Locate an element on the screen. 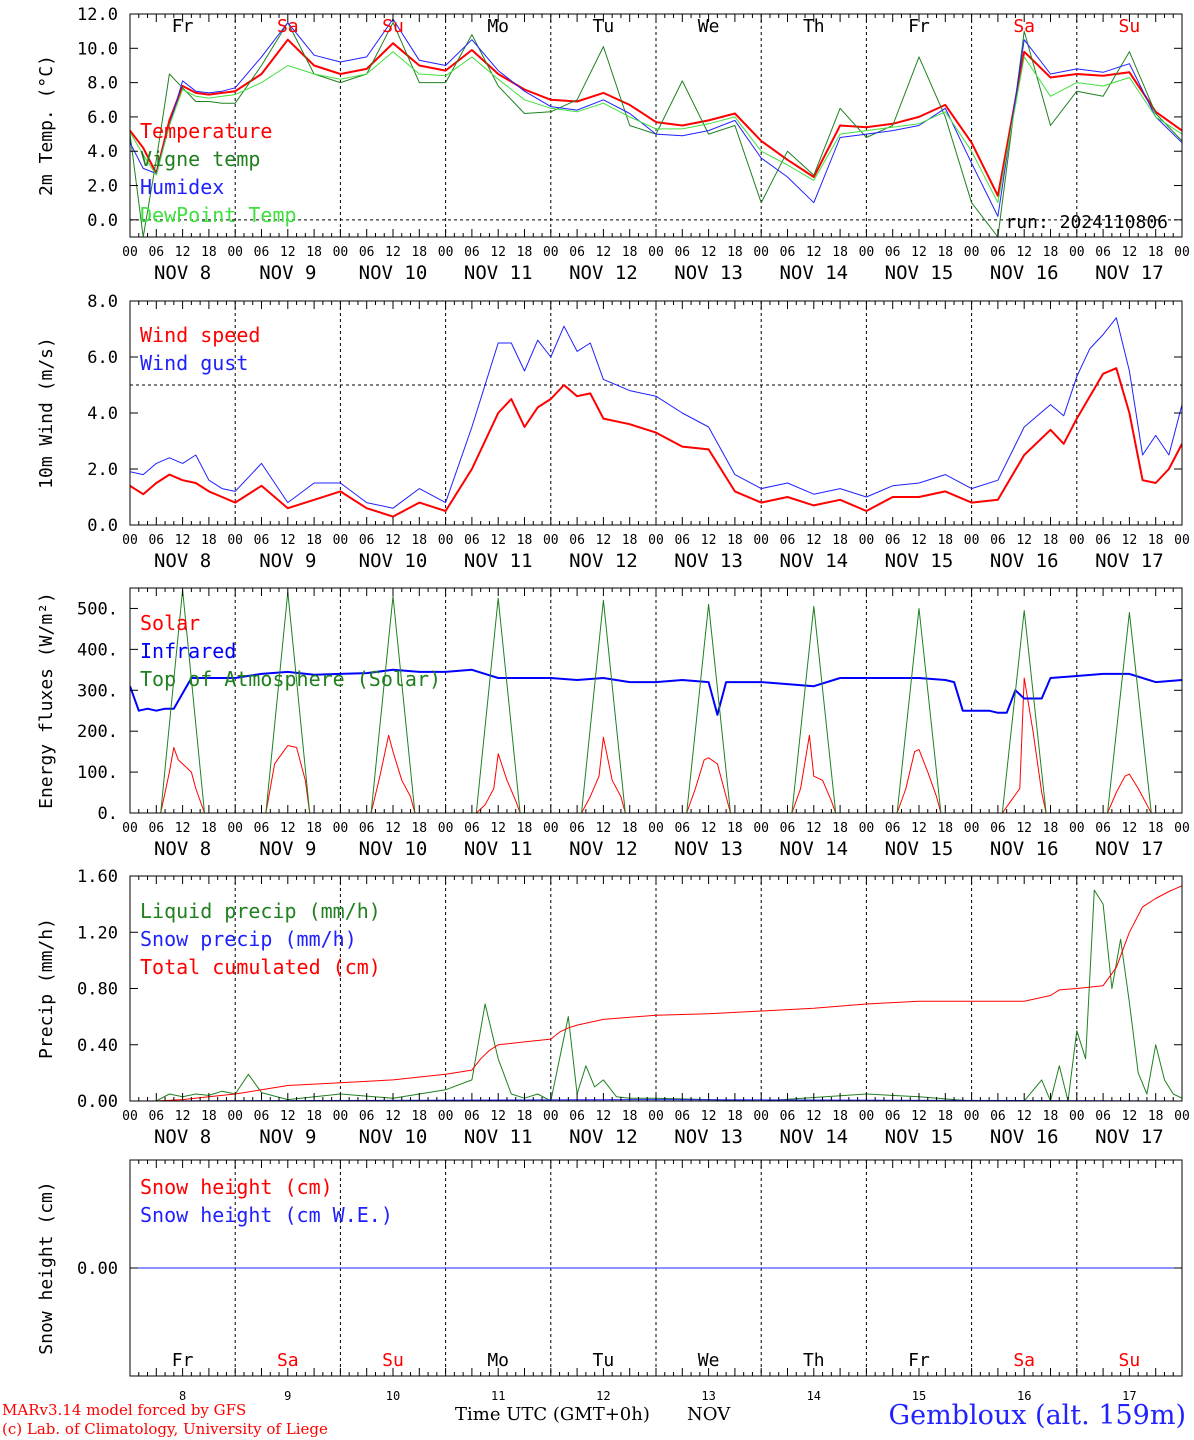  day-label: NOV 12 is located at coordinates (603, 849).